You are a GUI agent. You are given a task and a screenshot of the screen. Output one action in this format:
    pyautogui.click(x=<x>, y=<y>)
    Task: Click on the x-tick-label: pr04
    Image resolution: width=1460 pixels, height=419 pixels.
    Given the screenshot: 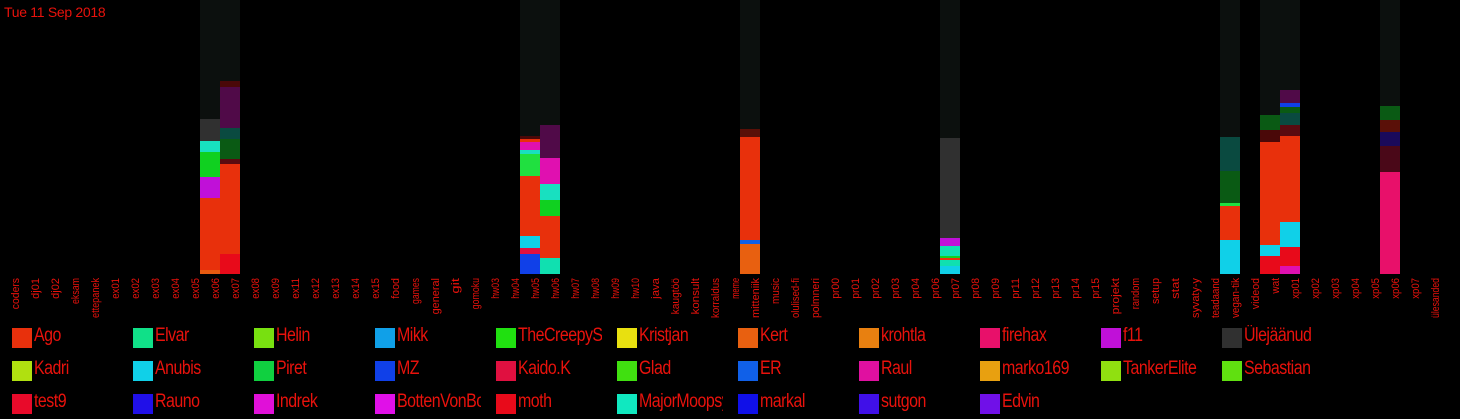 What is the action you would take?
    pyautogui.click(x=916, y=288)
    